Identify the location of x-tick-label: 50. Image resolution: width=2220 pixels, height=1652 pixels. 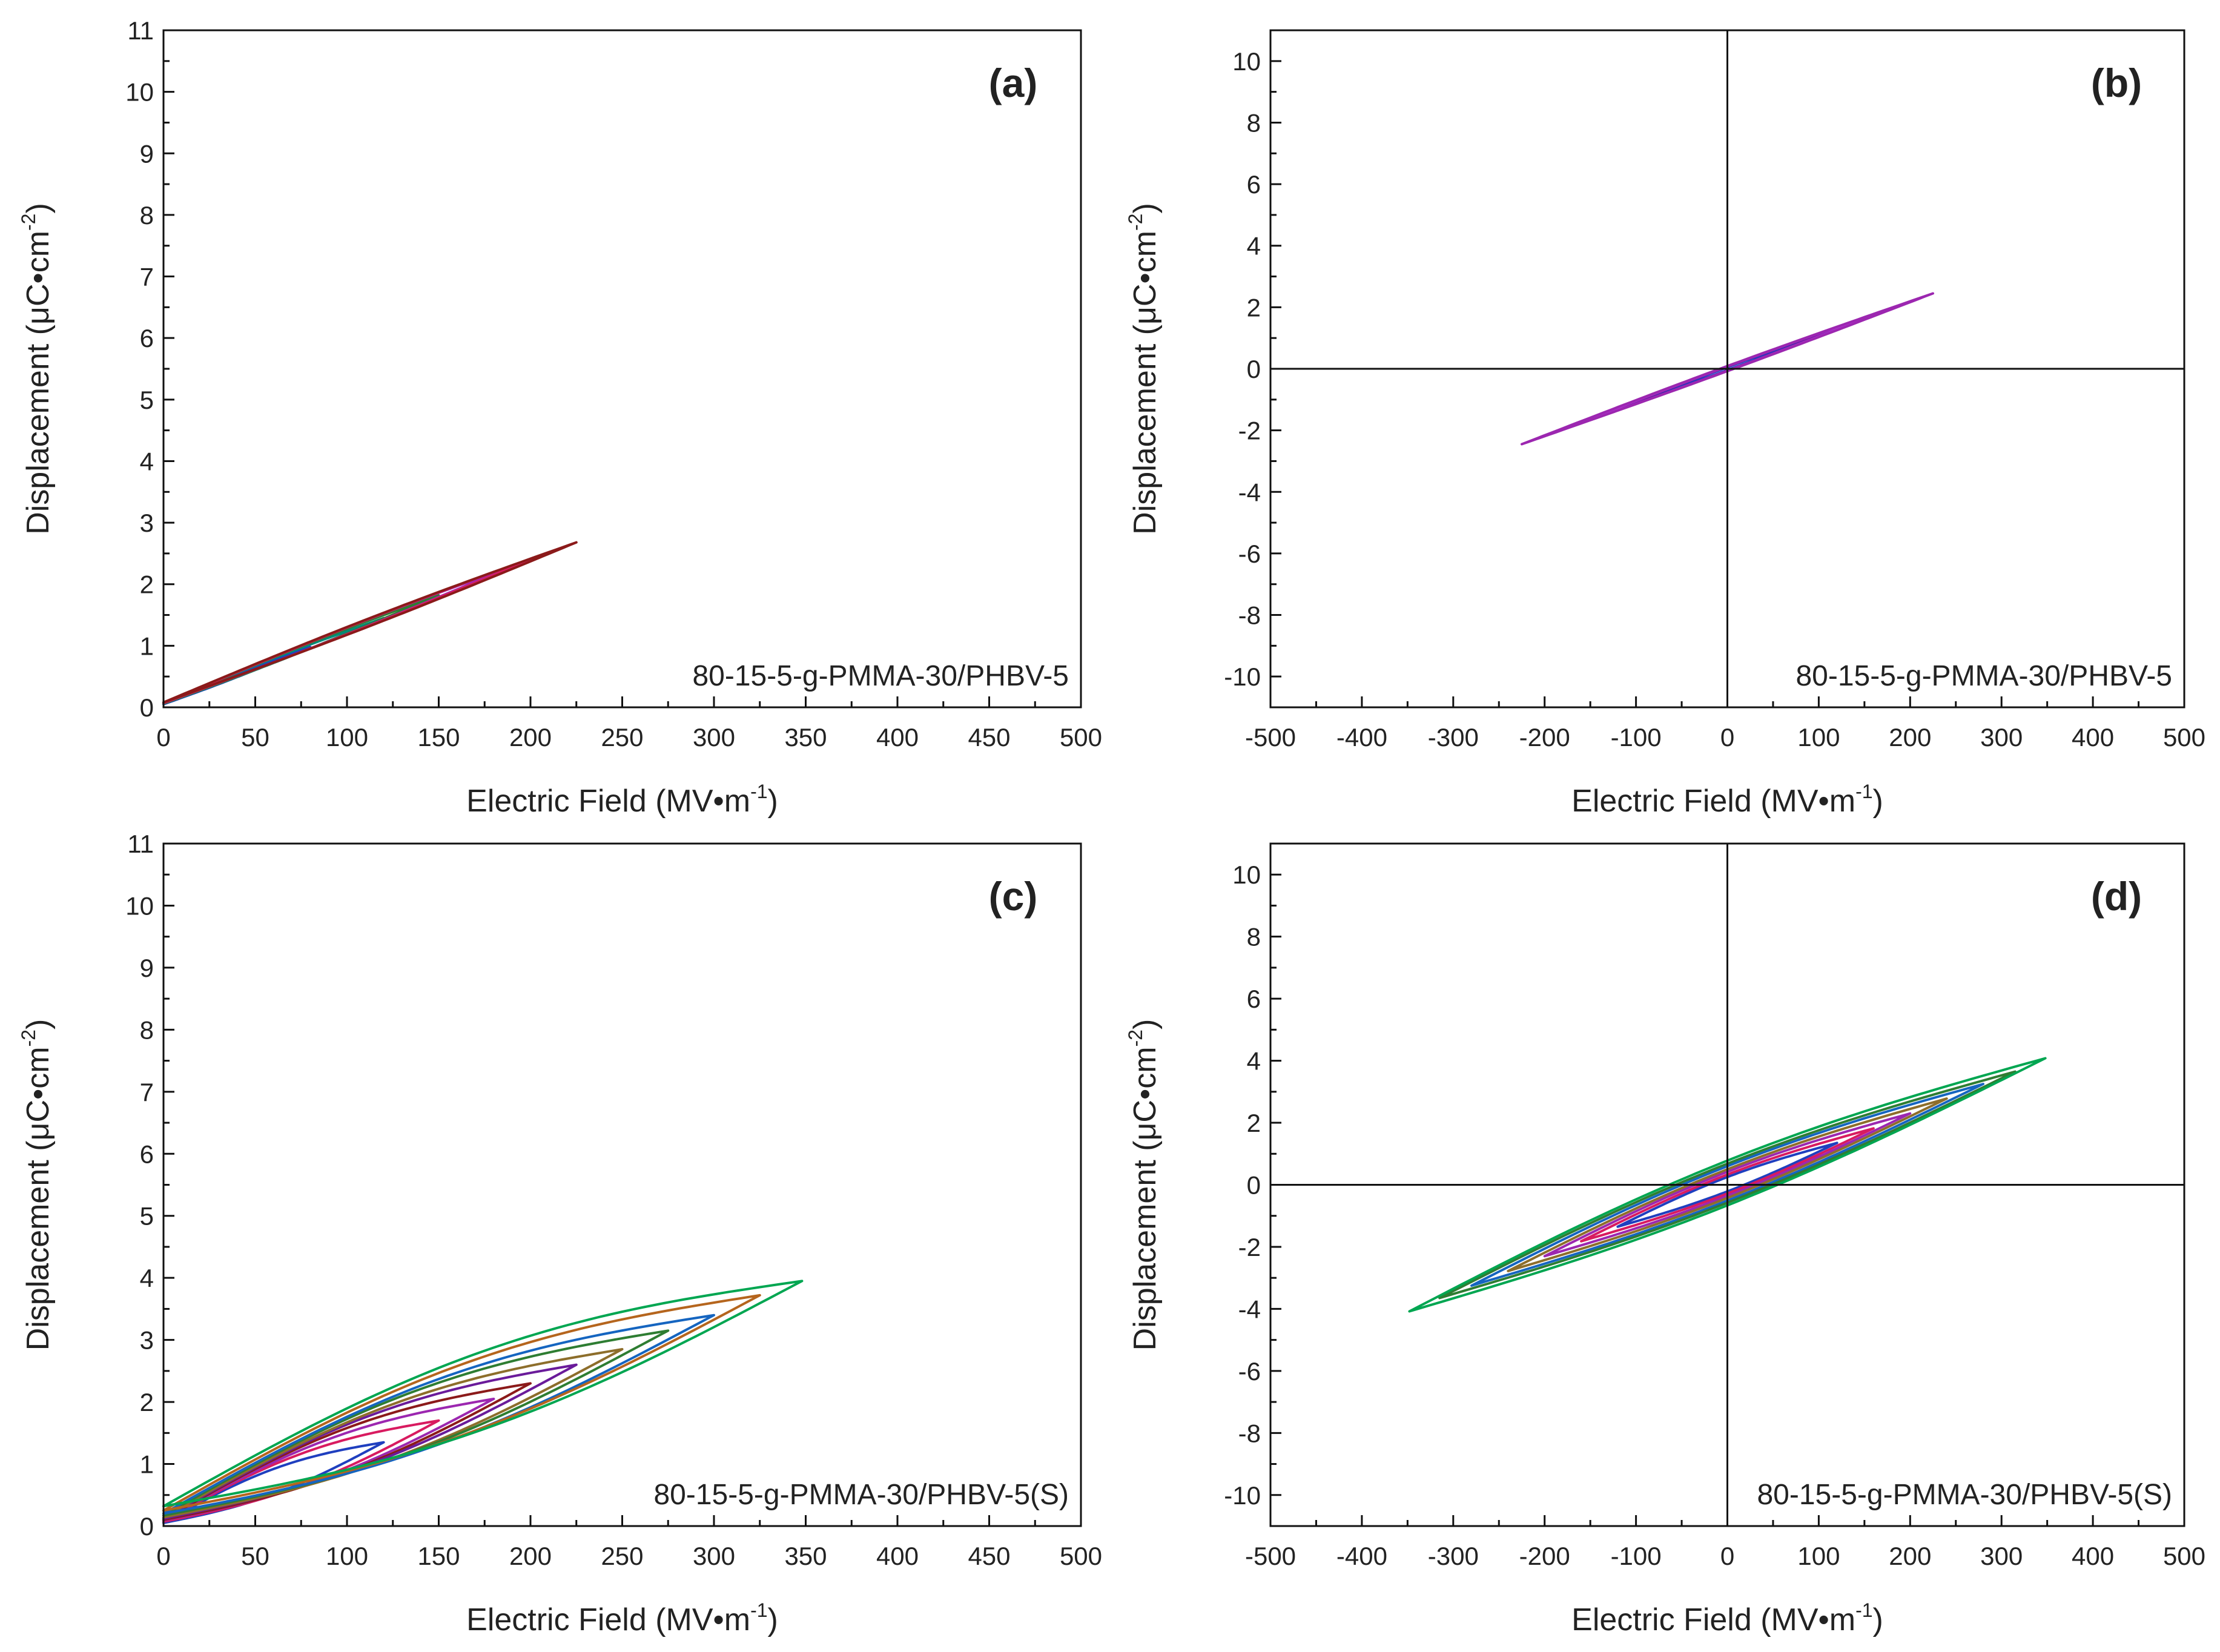
(255, 737).